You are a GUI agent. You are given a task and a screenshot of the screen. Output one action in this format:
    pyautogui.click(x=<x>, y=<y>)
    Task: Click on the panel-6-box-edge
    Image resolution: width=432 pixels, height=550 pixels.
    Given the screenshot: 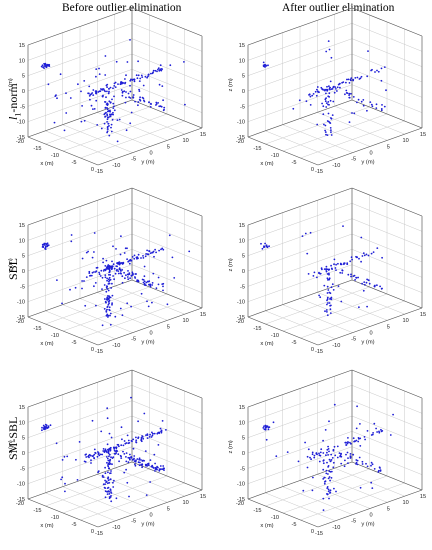 What is the action you would take?
    pyautogui.click(x=387, y=384)
    